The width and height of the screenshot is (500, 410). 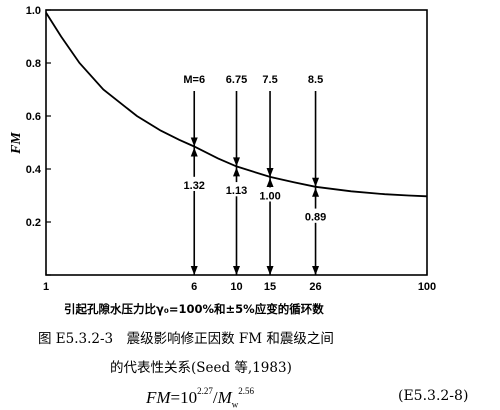 What do you see at coordinates (315, 80) in the screenshot?
I see `magnitude-label: 8.5` at bounding box center [315, 80].